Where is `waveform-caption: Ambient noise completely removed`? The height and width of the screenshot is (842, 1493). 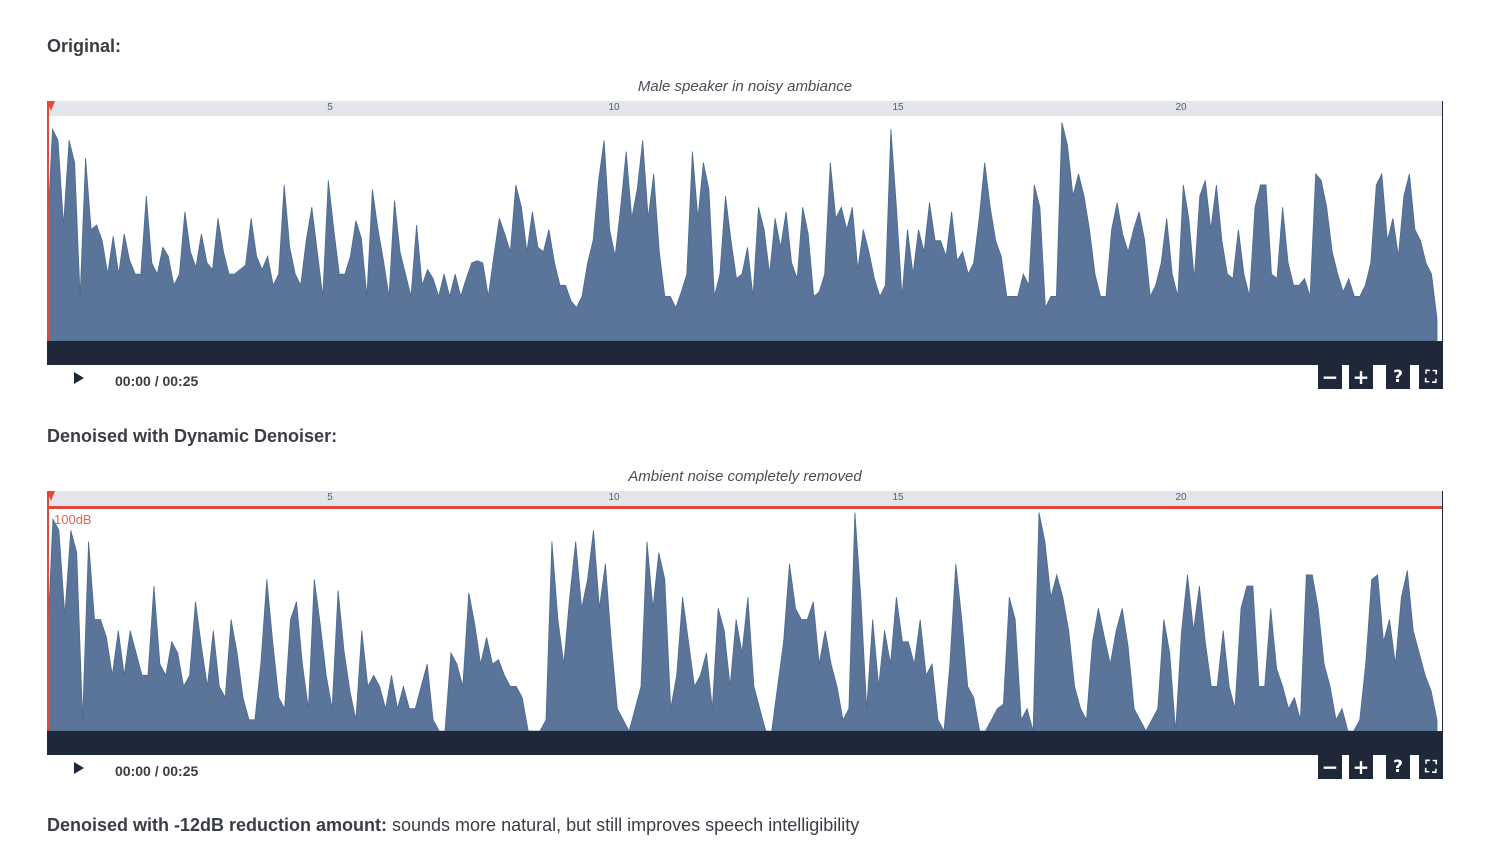 waveform-caption: Ambient noise completely removed is located at coordinates (745, 476).